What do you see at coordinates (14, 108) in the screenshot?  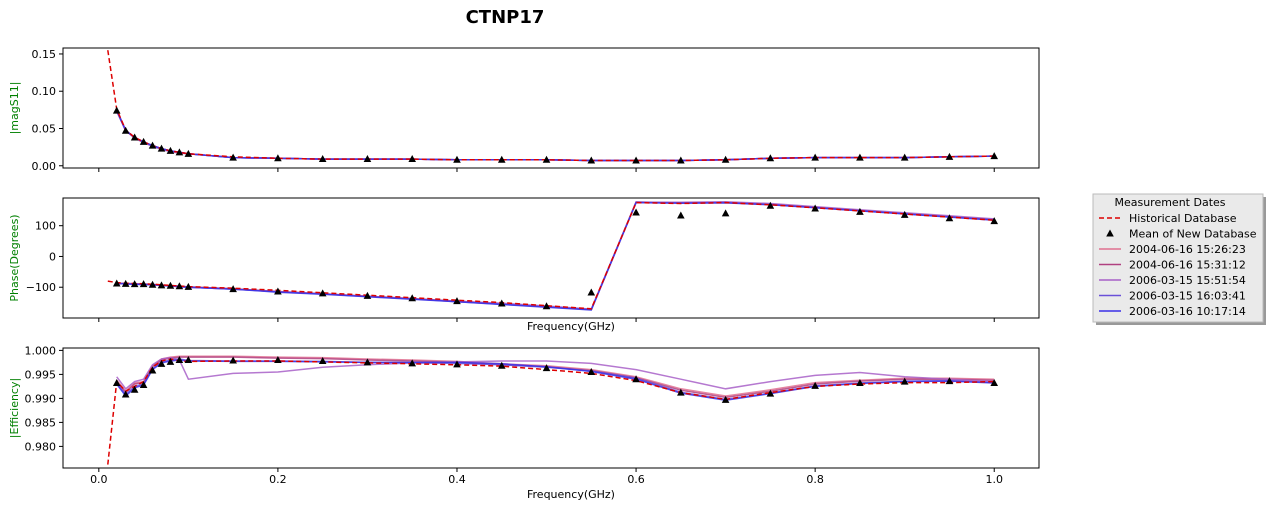 I see `y-axis-label: |magS11|` at bounding box center [14, 108].